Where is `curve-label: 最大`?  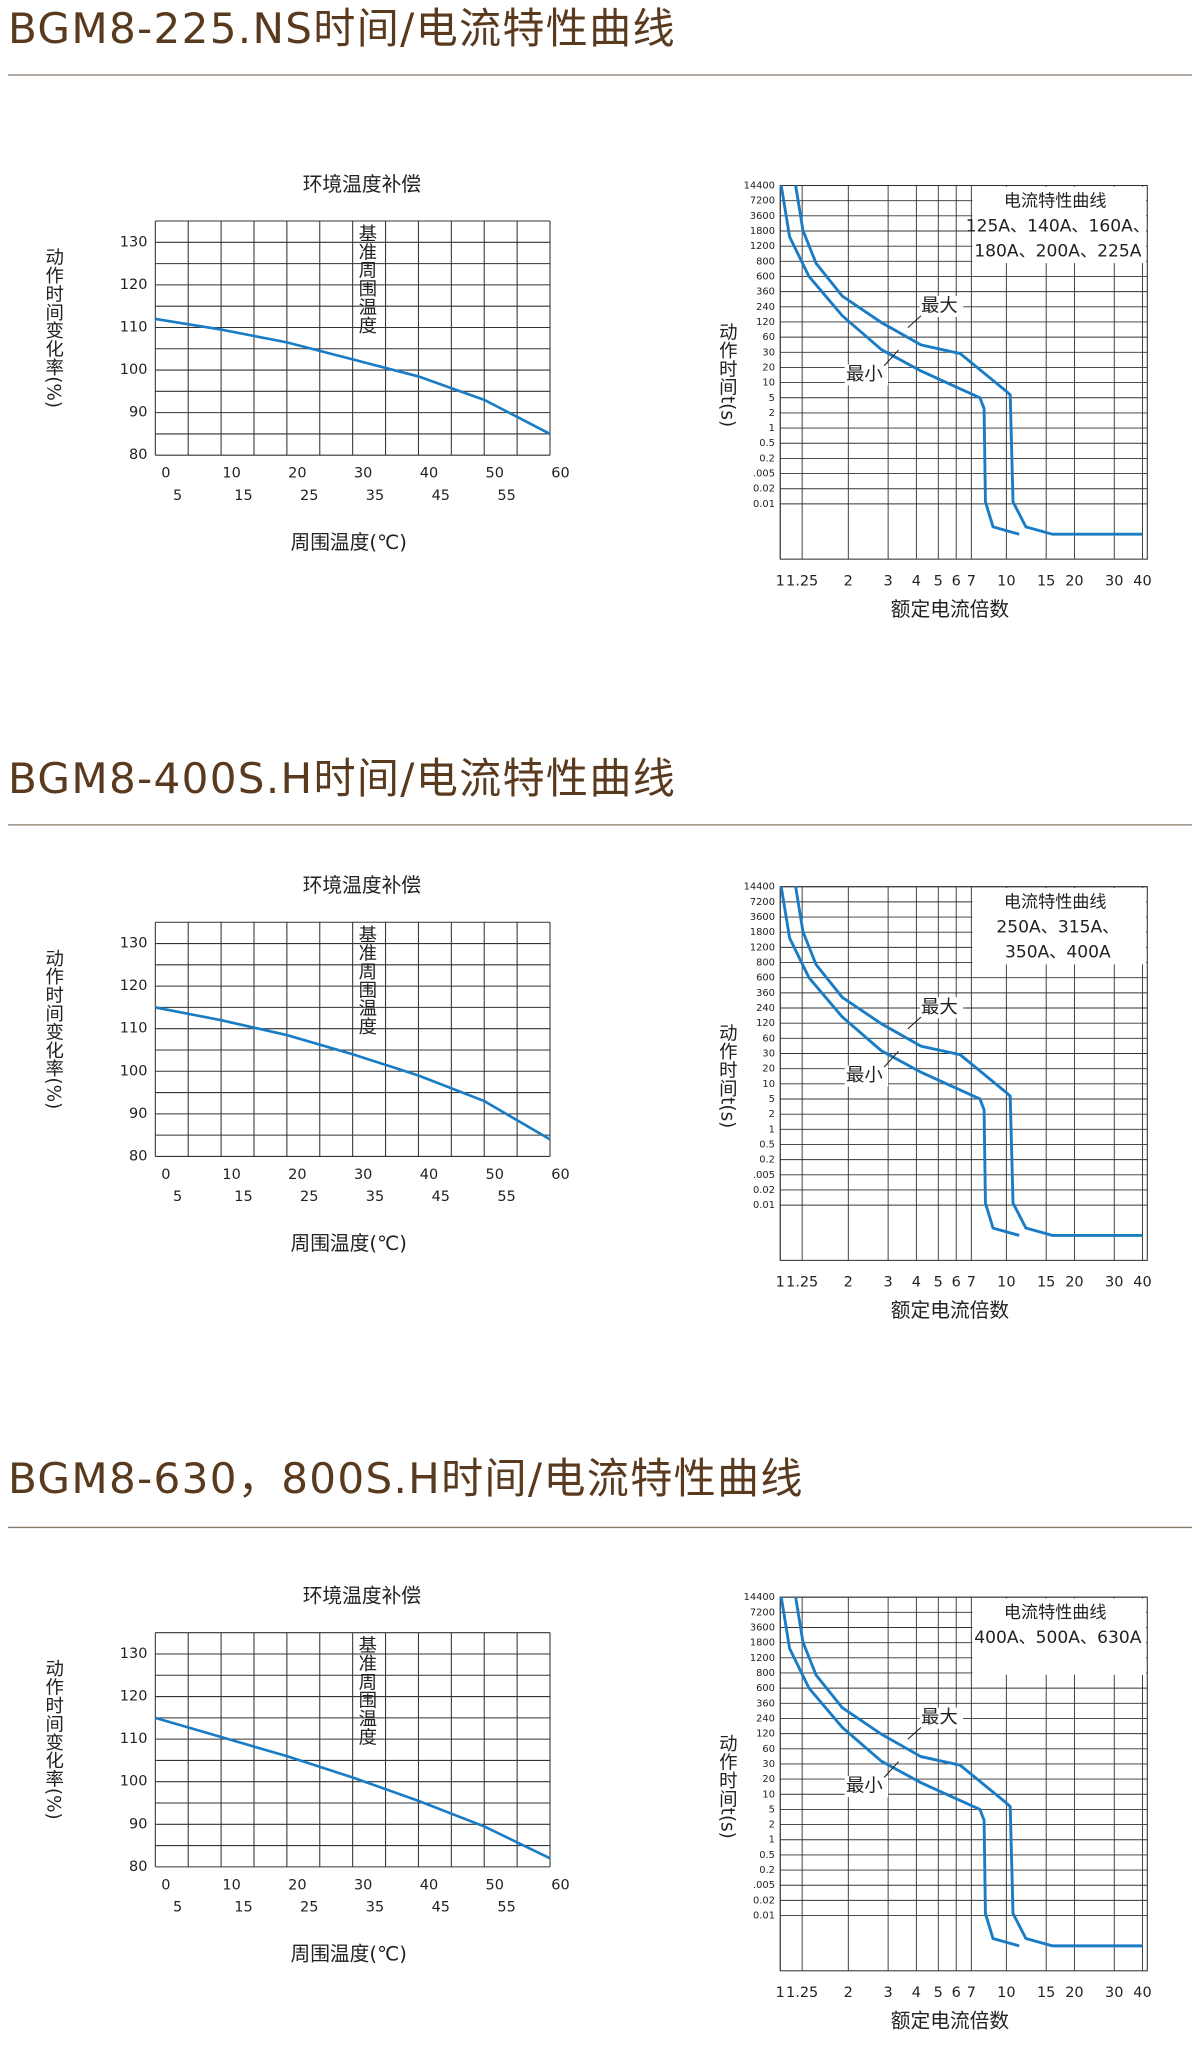 curve-label: 最大 is located at coordinates (939, 306).